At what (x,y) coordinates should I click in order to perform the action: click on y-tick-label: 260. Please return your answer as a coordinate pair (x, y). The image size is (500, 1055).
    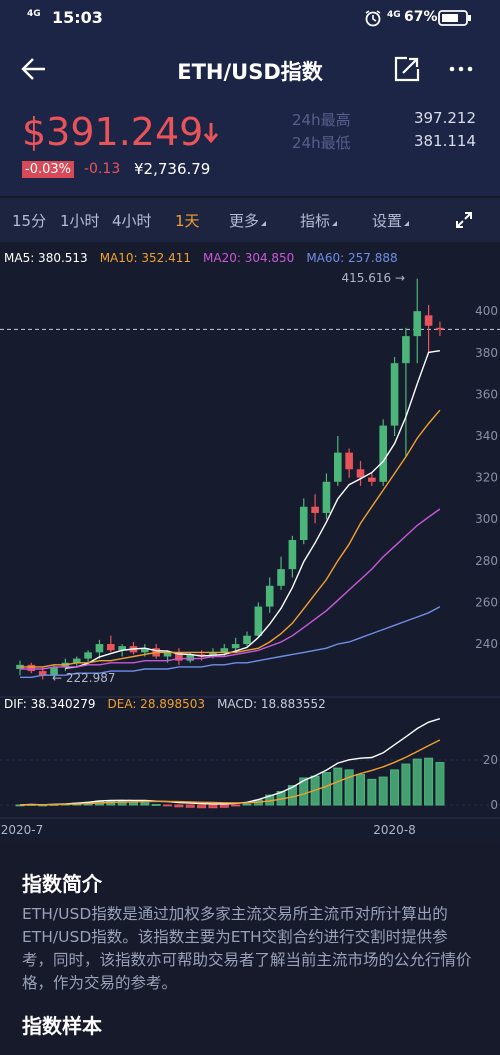
    Looking at the image, I should click on (486, 602).